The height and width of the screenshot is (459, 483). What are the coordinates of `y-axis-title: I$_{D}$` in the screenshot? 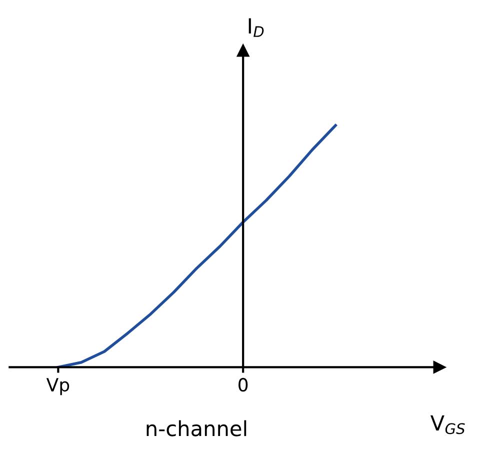 It's located at (256, 27).